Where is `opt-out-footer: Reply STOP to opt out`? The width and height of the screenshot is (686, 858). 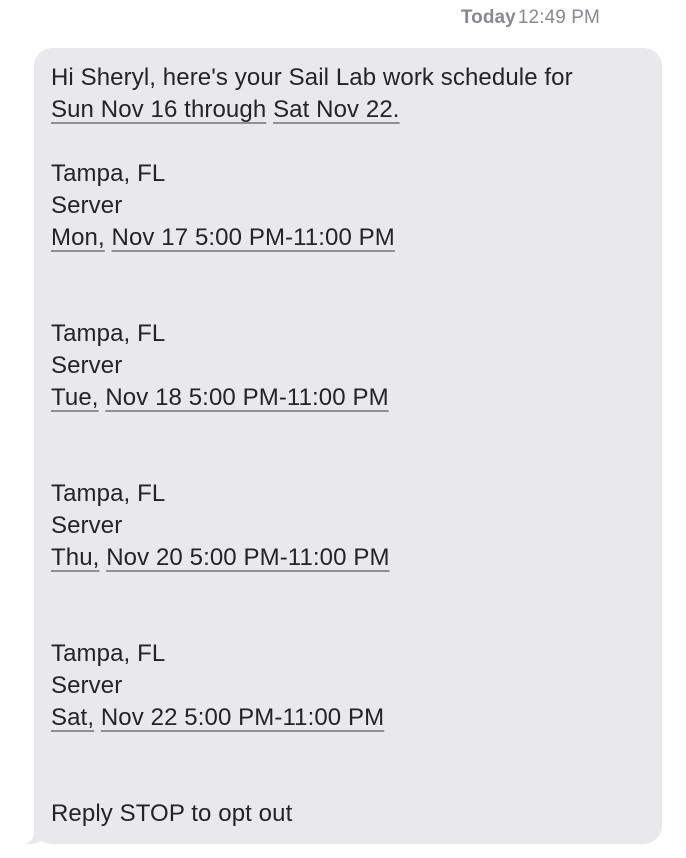
opt-out-footer: Reply STOP to opt out is located at coordinates (172, 813).